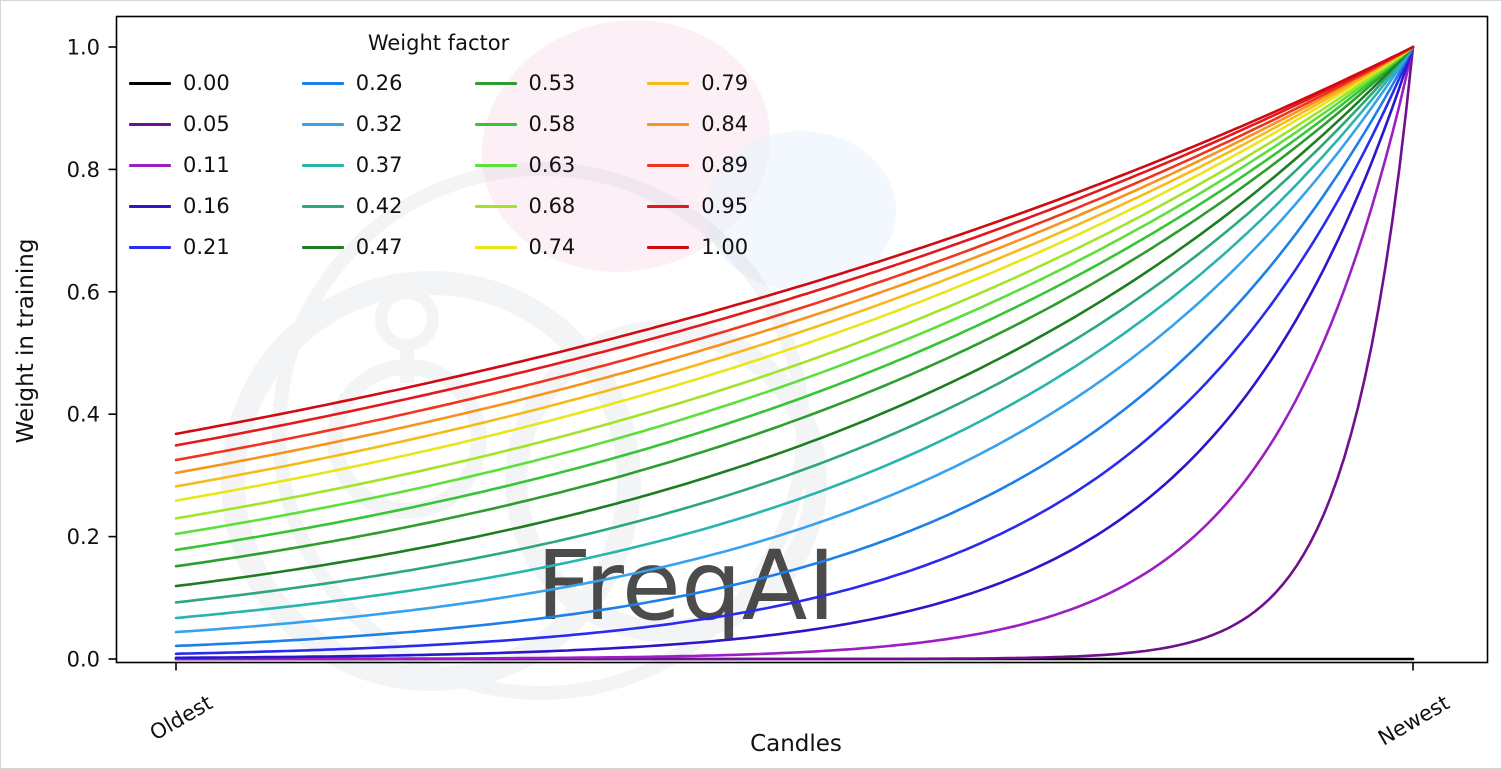 The width and height of the screenshot is (1502, 769). What do you see at coordinates (1413, 721) in the screenshot?
I see `x-tick-label: Newest` at bounding box center [1413, 721].